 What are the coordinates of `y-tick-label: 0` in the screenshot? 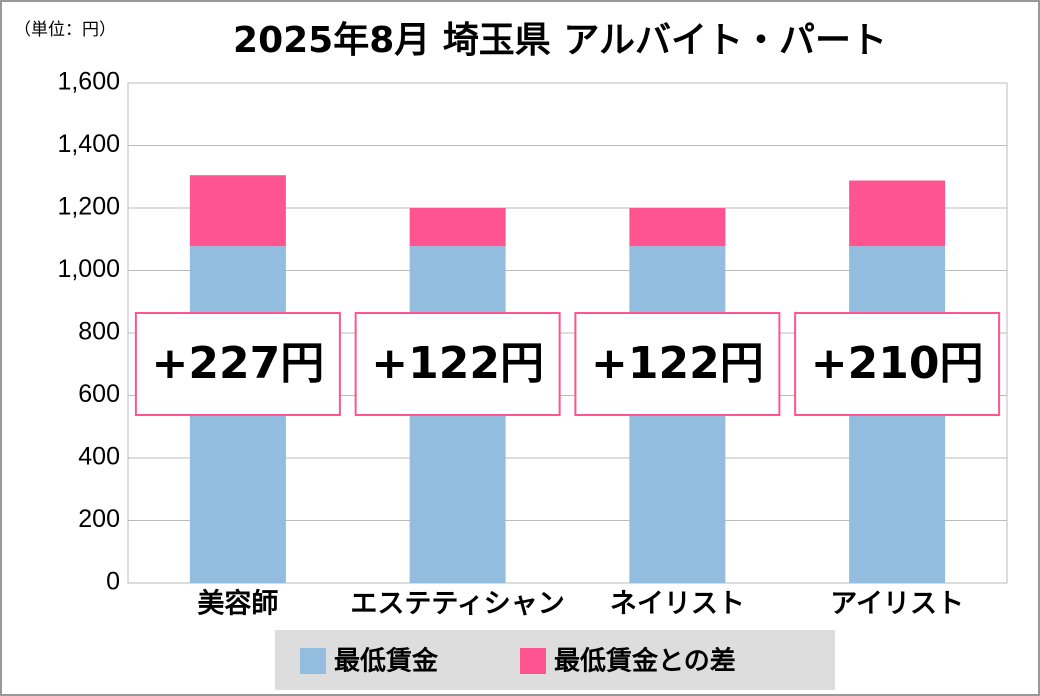 It's located at (113, 582).